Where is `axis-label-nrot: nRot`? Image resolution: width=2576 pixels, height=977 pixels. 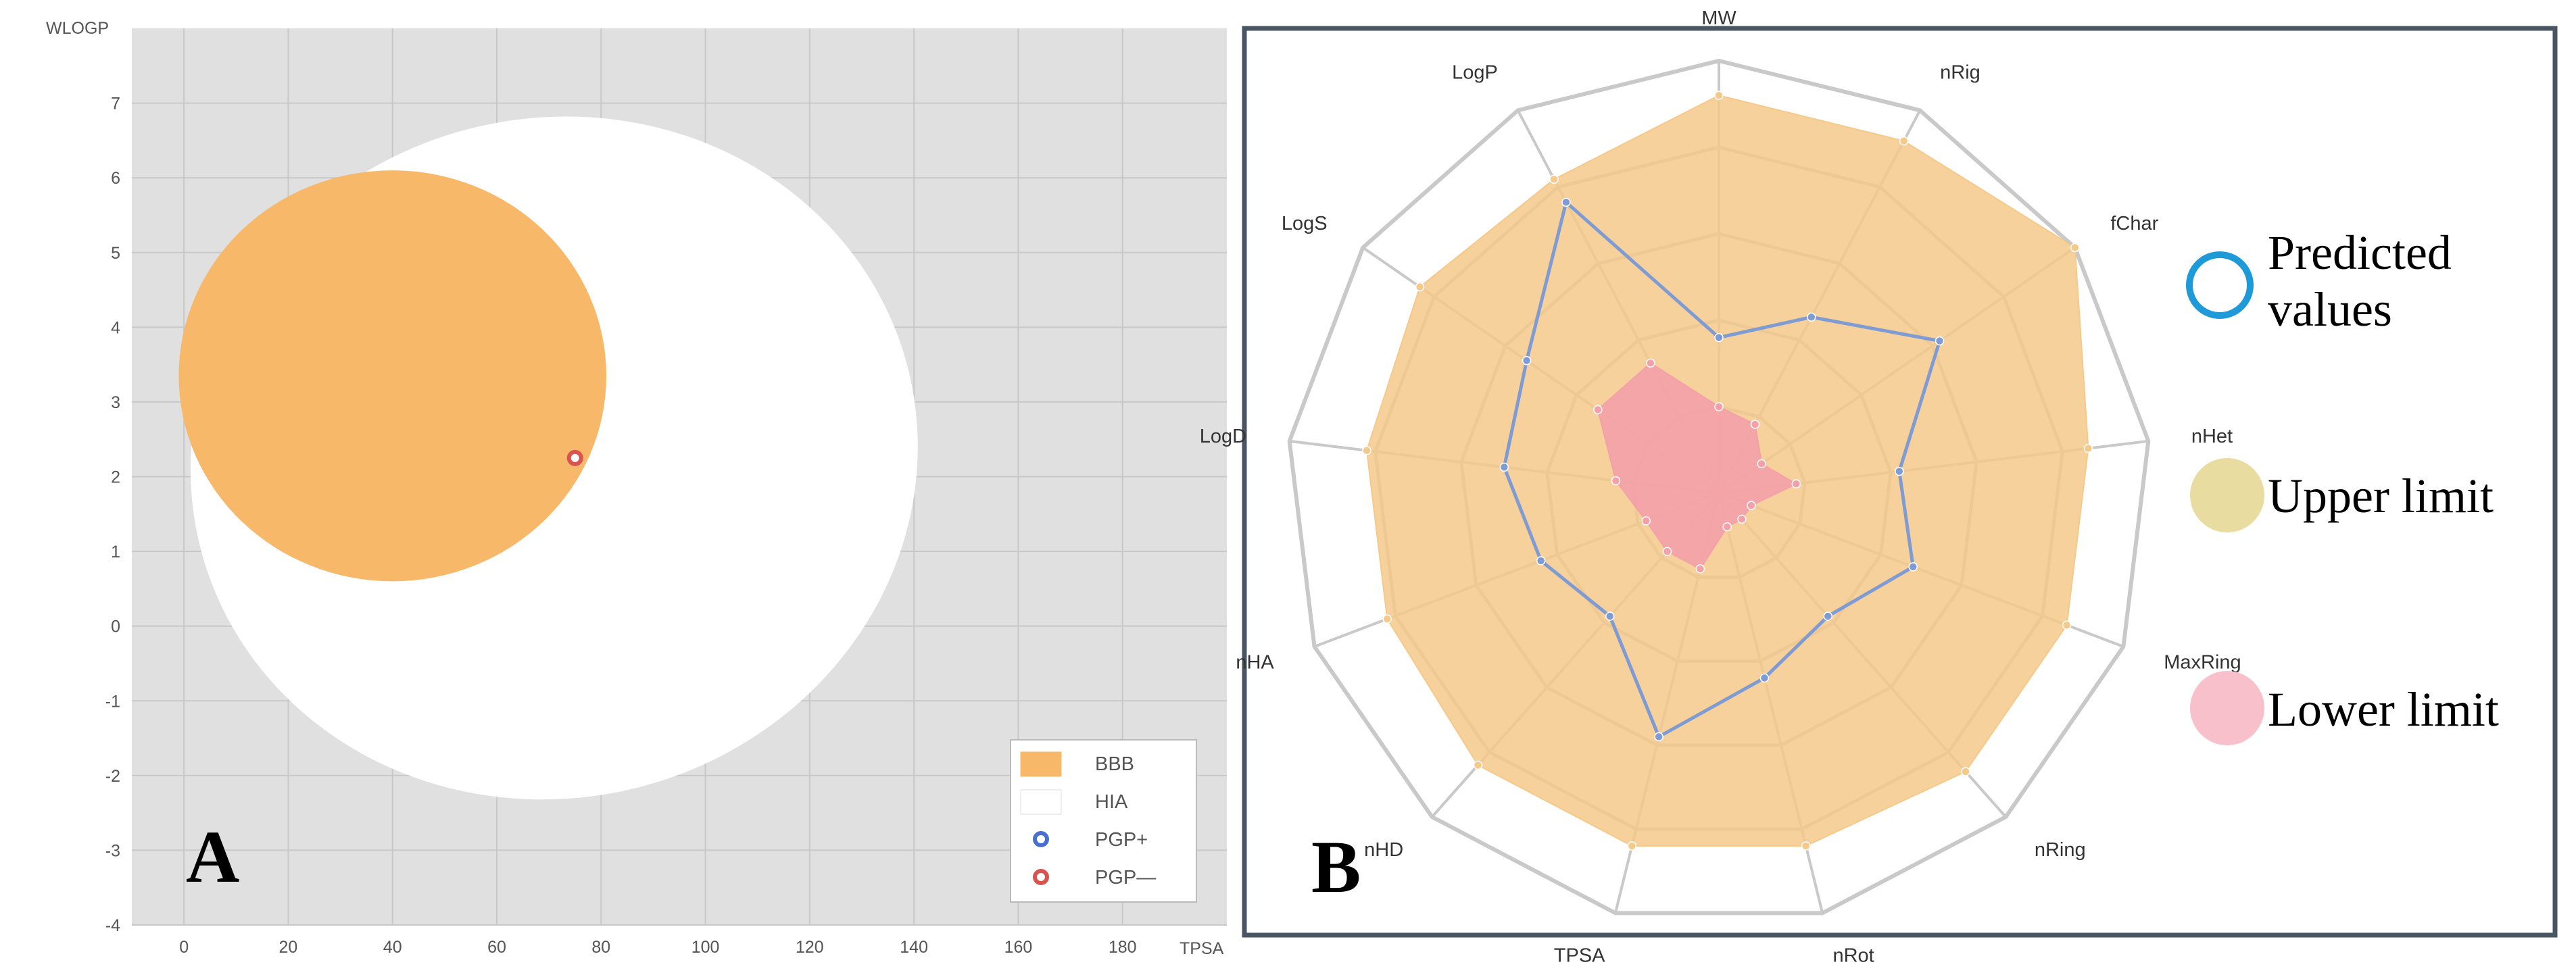 axis-label-nrot: nRot is located at coordinates (1853, 956).